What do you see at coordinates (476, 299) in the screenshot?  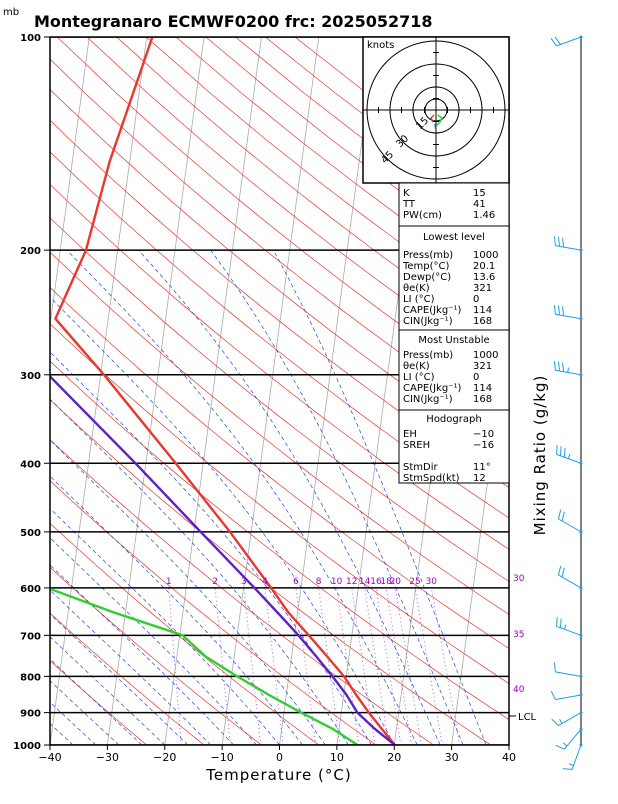 I see `lowest-row-value: 0` at bounding box center [476, 299].